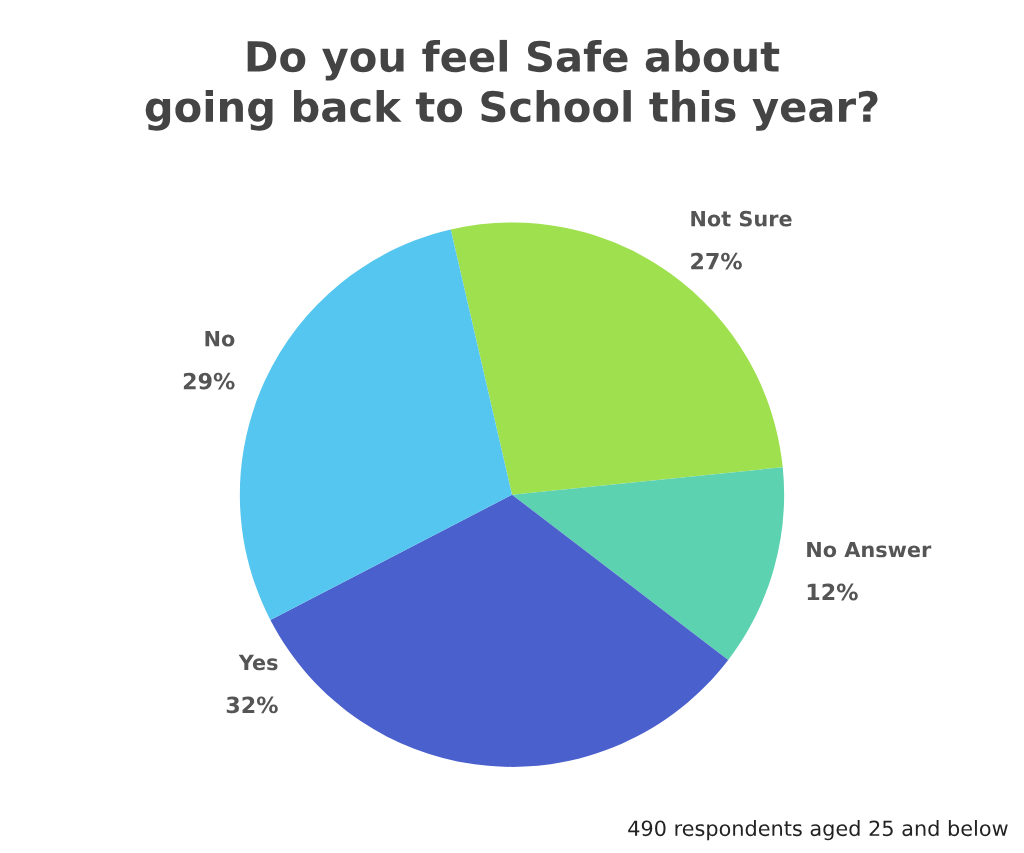  What do you see at coordinates (818, 830) in the screenshot?
I see `text: 490 respondents aged 25 and below` at bounding box center [818, 830].